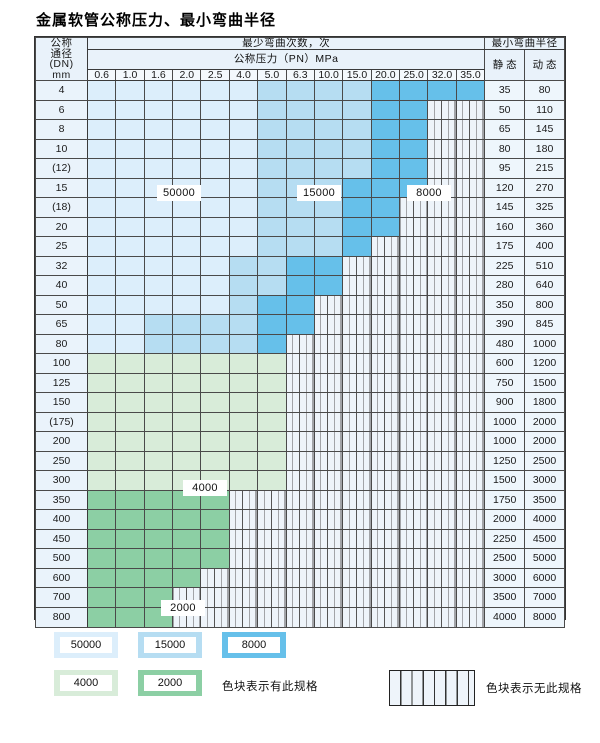 The width and height of the screenshot is (600, 743). I want to click on table-row: 8 65 145, so click(299, 129).